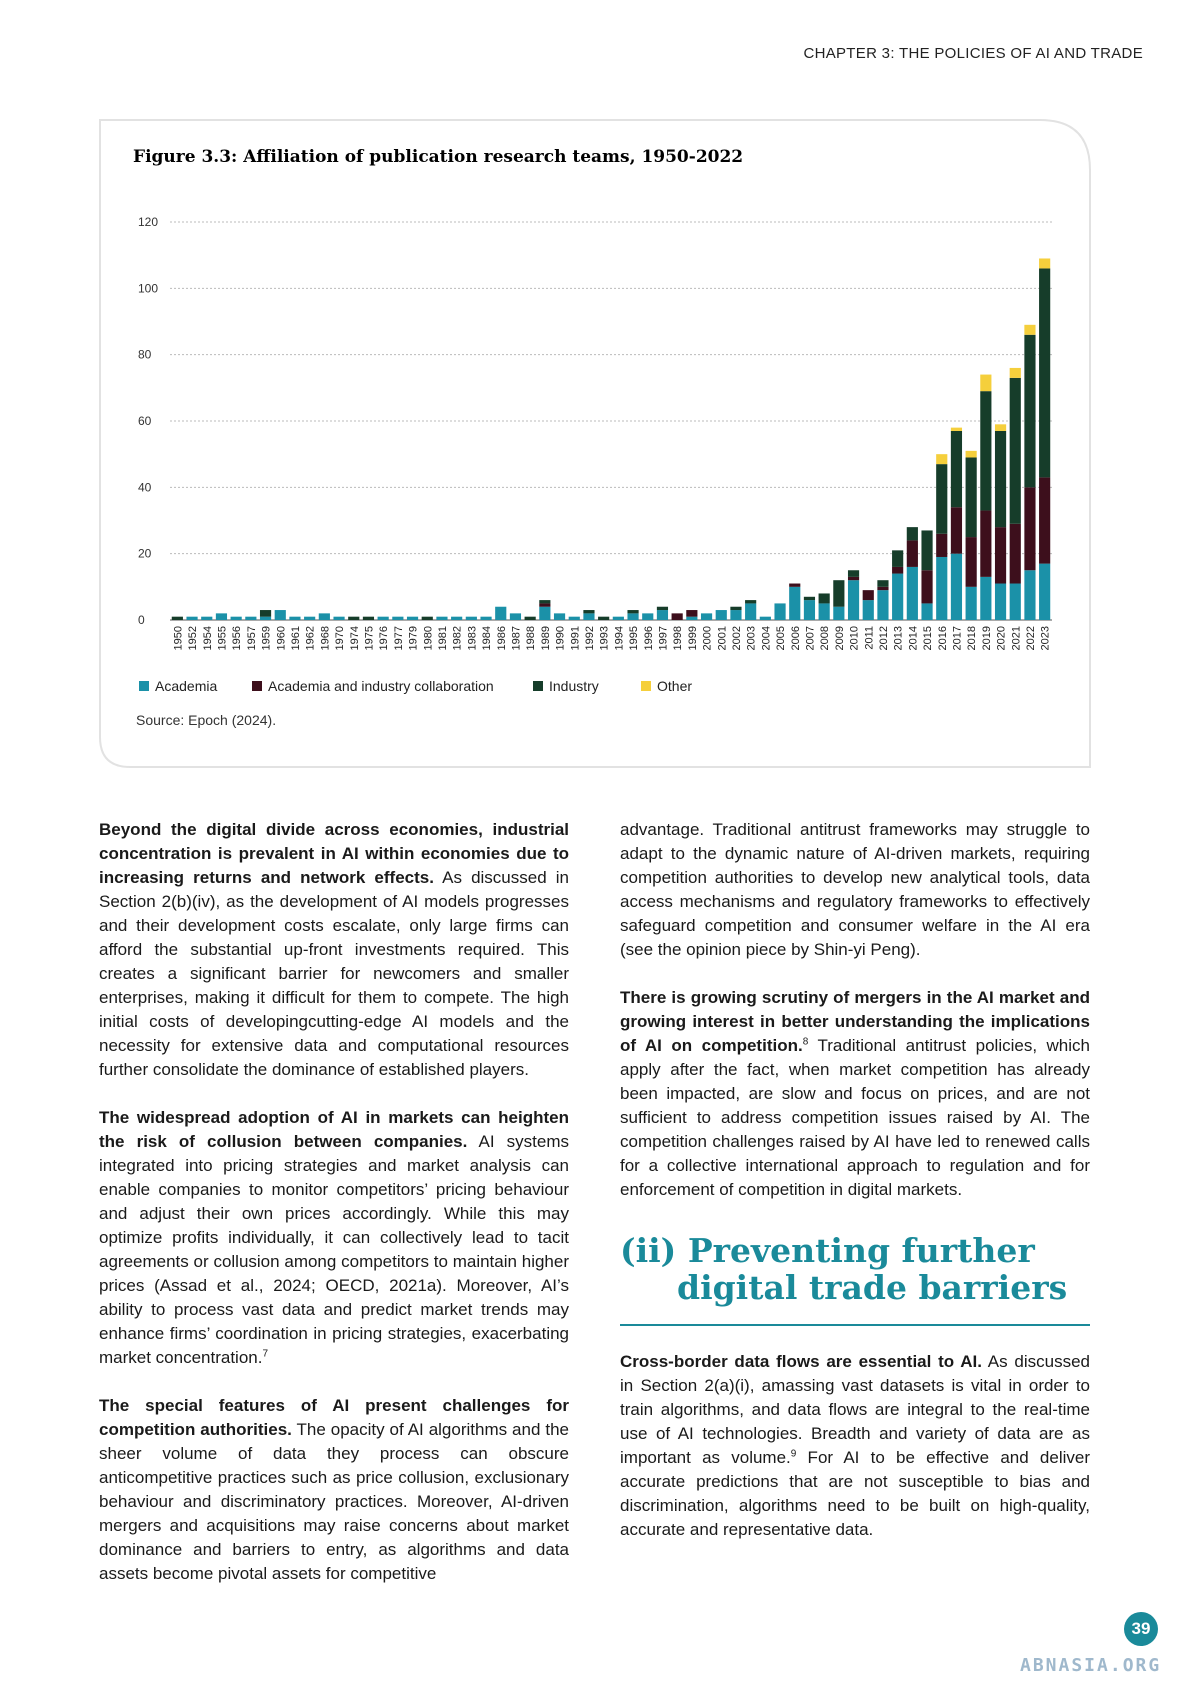 The height and width of the screenshot is (1684, 1191). Describe the element at coordinates (810, 638) in the screenshot. I see `x-tick-label: 2007` at that location.